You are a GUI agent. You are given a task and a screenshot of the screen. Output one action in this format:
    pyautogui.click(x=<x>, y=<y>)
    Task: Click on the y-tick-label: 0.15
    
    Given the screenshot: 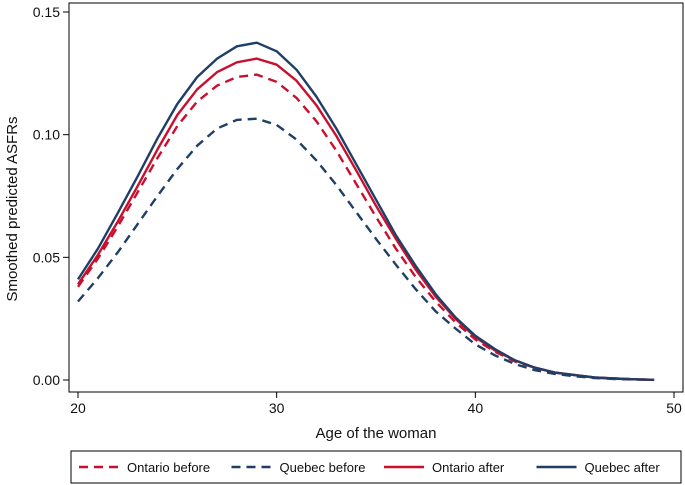 What is the action you would take?
    pyautogui.click(x=46, y=12)
    